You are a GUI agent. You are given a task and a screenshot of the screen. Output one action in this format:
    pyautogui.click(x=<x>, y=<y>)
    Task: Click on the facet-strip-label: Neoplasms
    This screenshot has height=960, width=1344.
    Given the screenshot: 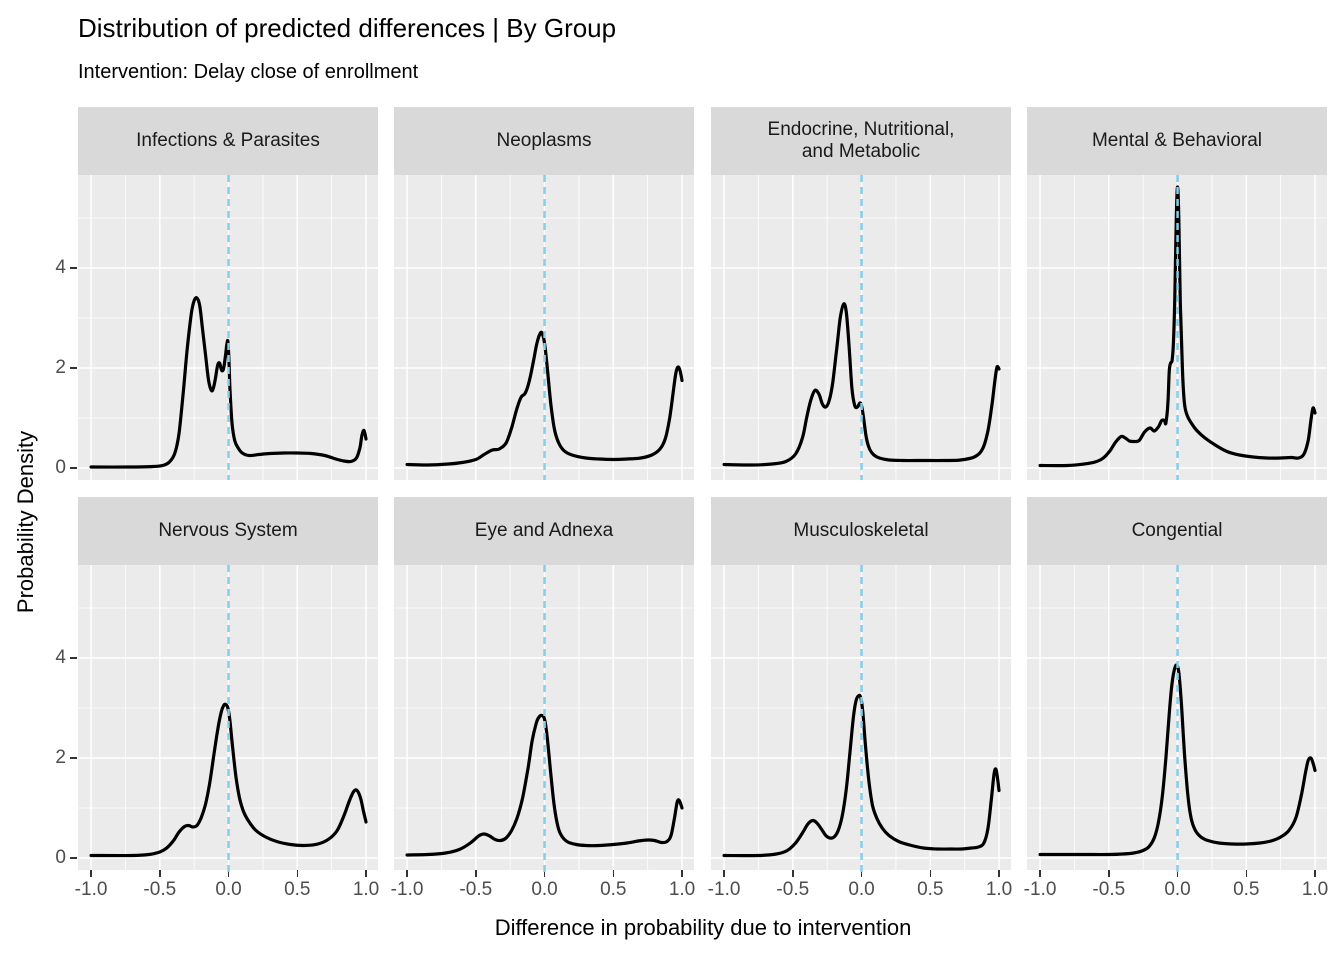 What is the action you would take?
    pyautogui.click(x=544, y=141)
    